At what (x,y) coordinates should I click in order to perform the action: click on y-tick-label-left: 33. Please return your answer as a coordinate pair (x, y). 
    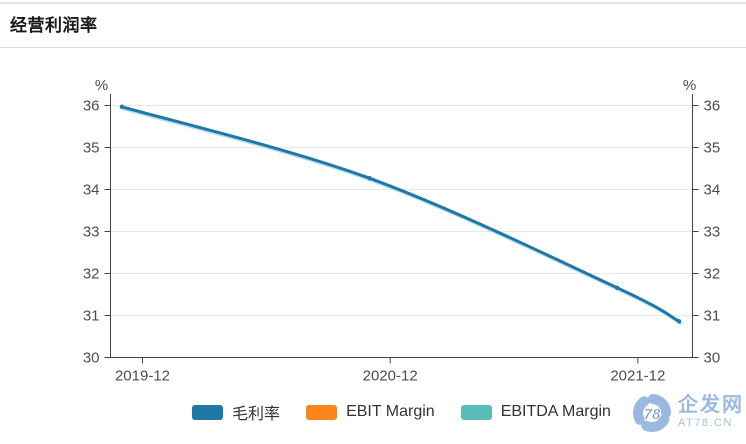
    Looking at the image, I should click on (91, 232).